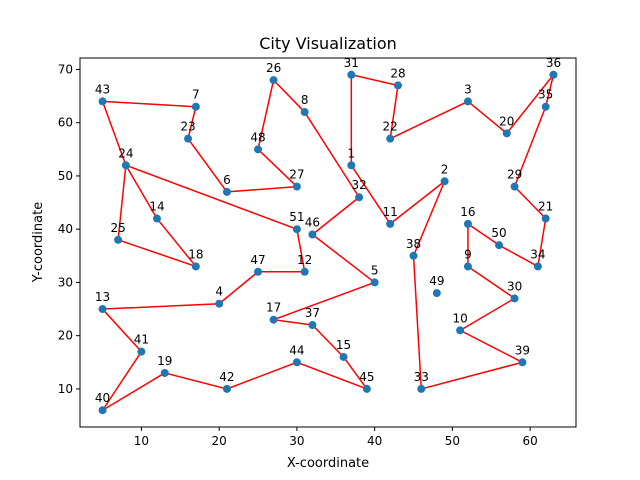 Image resolution: width=640 pixels, height=480 pixels. I want to click on city-label-21: 21, so click(545, 207).